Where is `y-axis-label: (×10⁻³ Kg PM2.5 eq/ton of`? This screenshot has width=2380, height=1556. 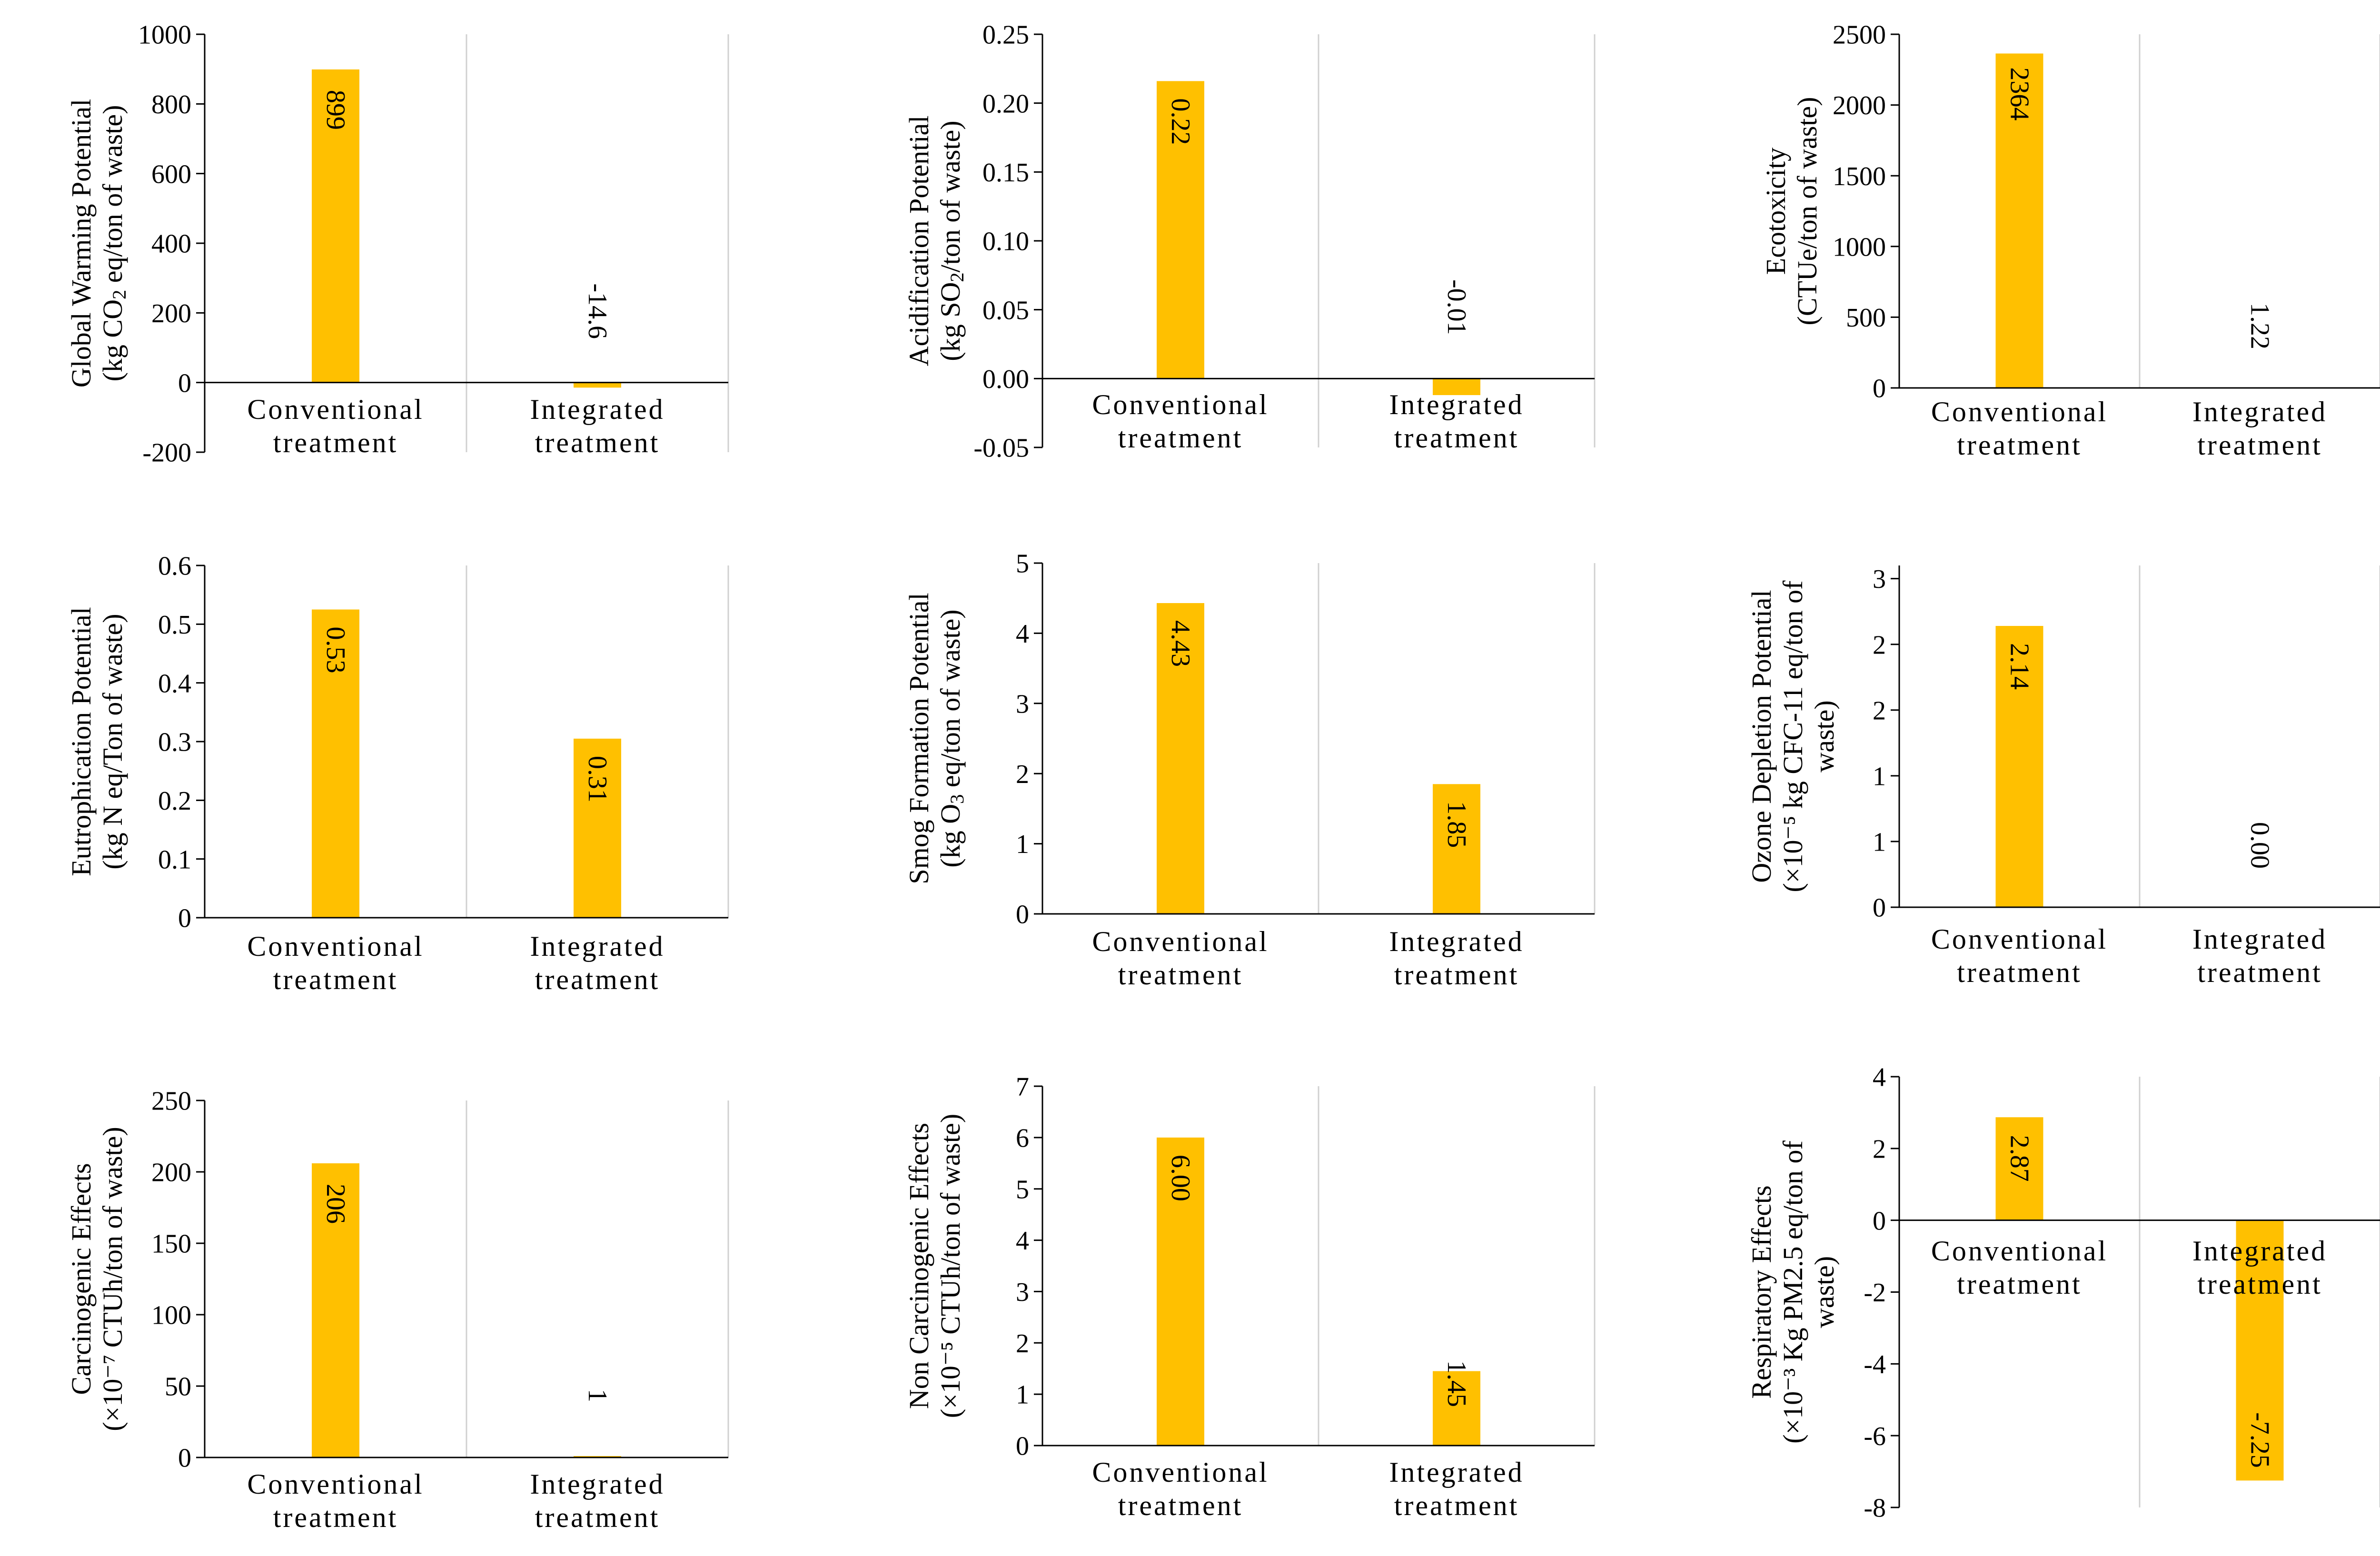 y-axis-label: (×10⁻³ Kg PM2.5 eq/ton of is located at coordinates (1792, 1292).